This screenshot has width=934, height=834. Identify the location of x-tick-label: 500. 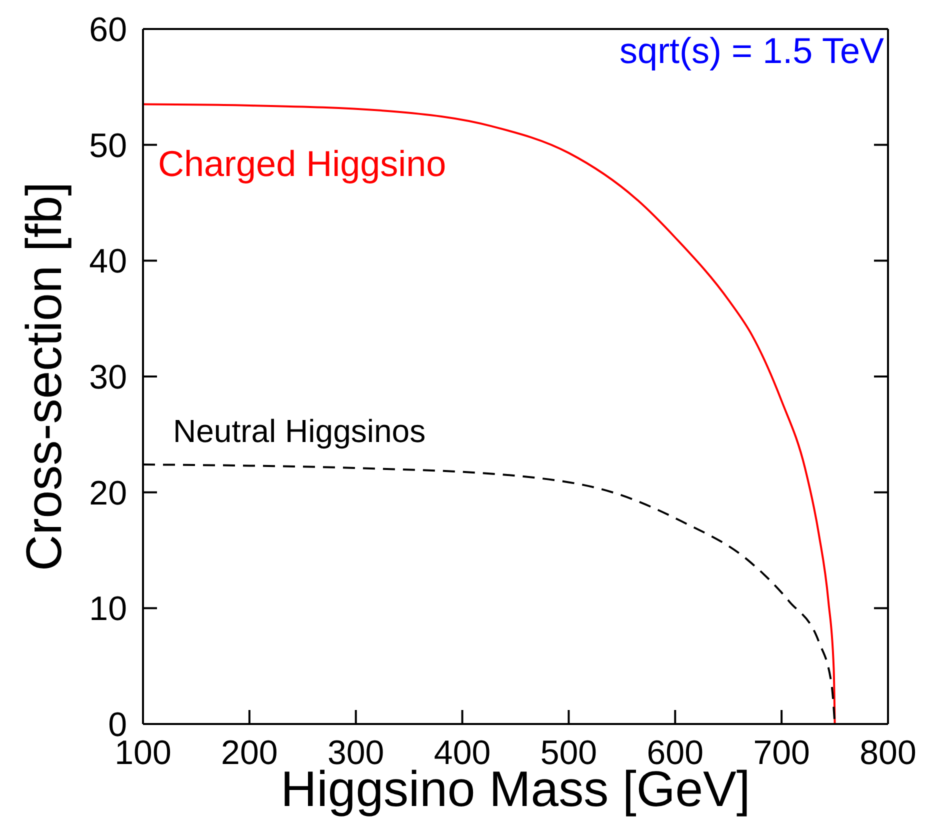
(569, 753).